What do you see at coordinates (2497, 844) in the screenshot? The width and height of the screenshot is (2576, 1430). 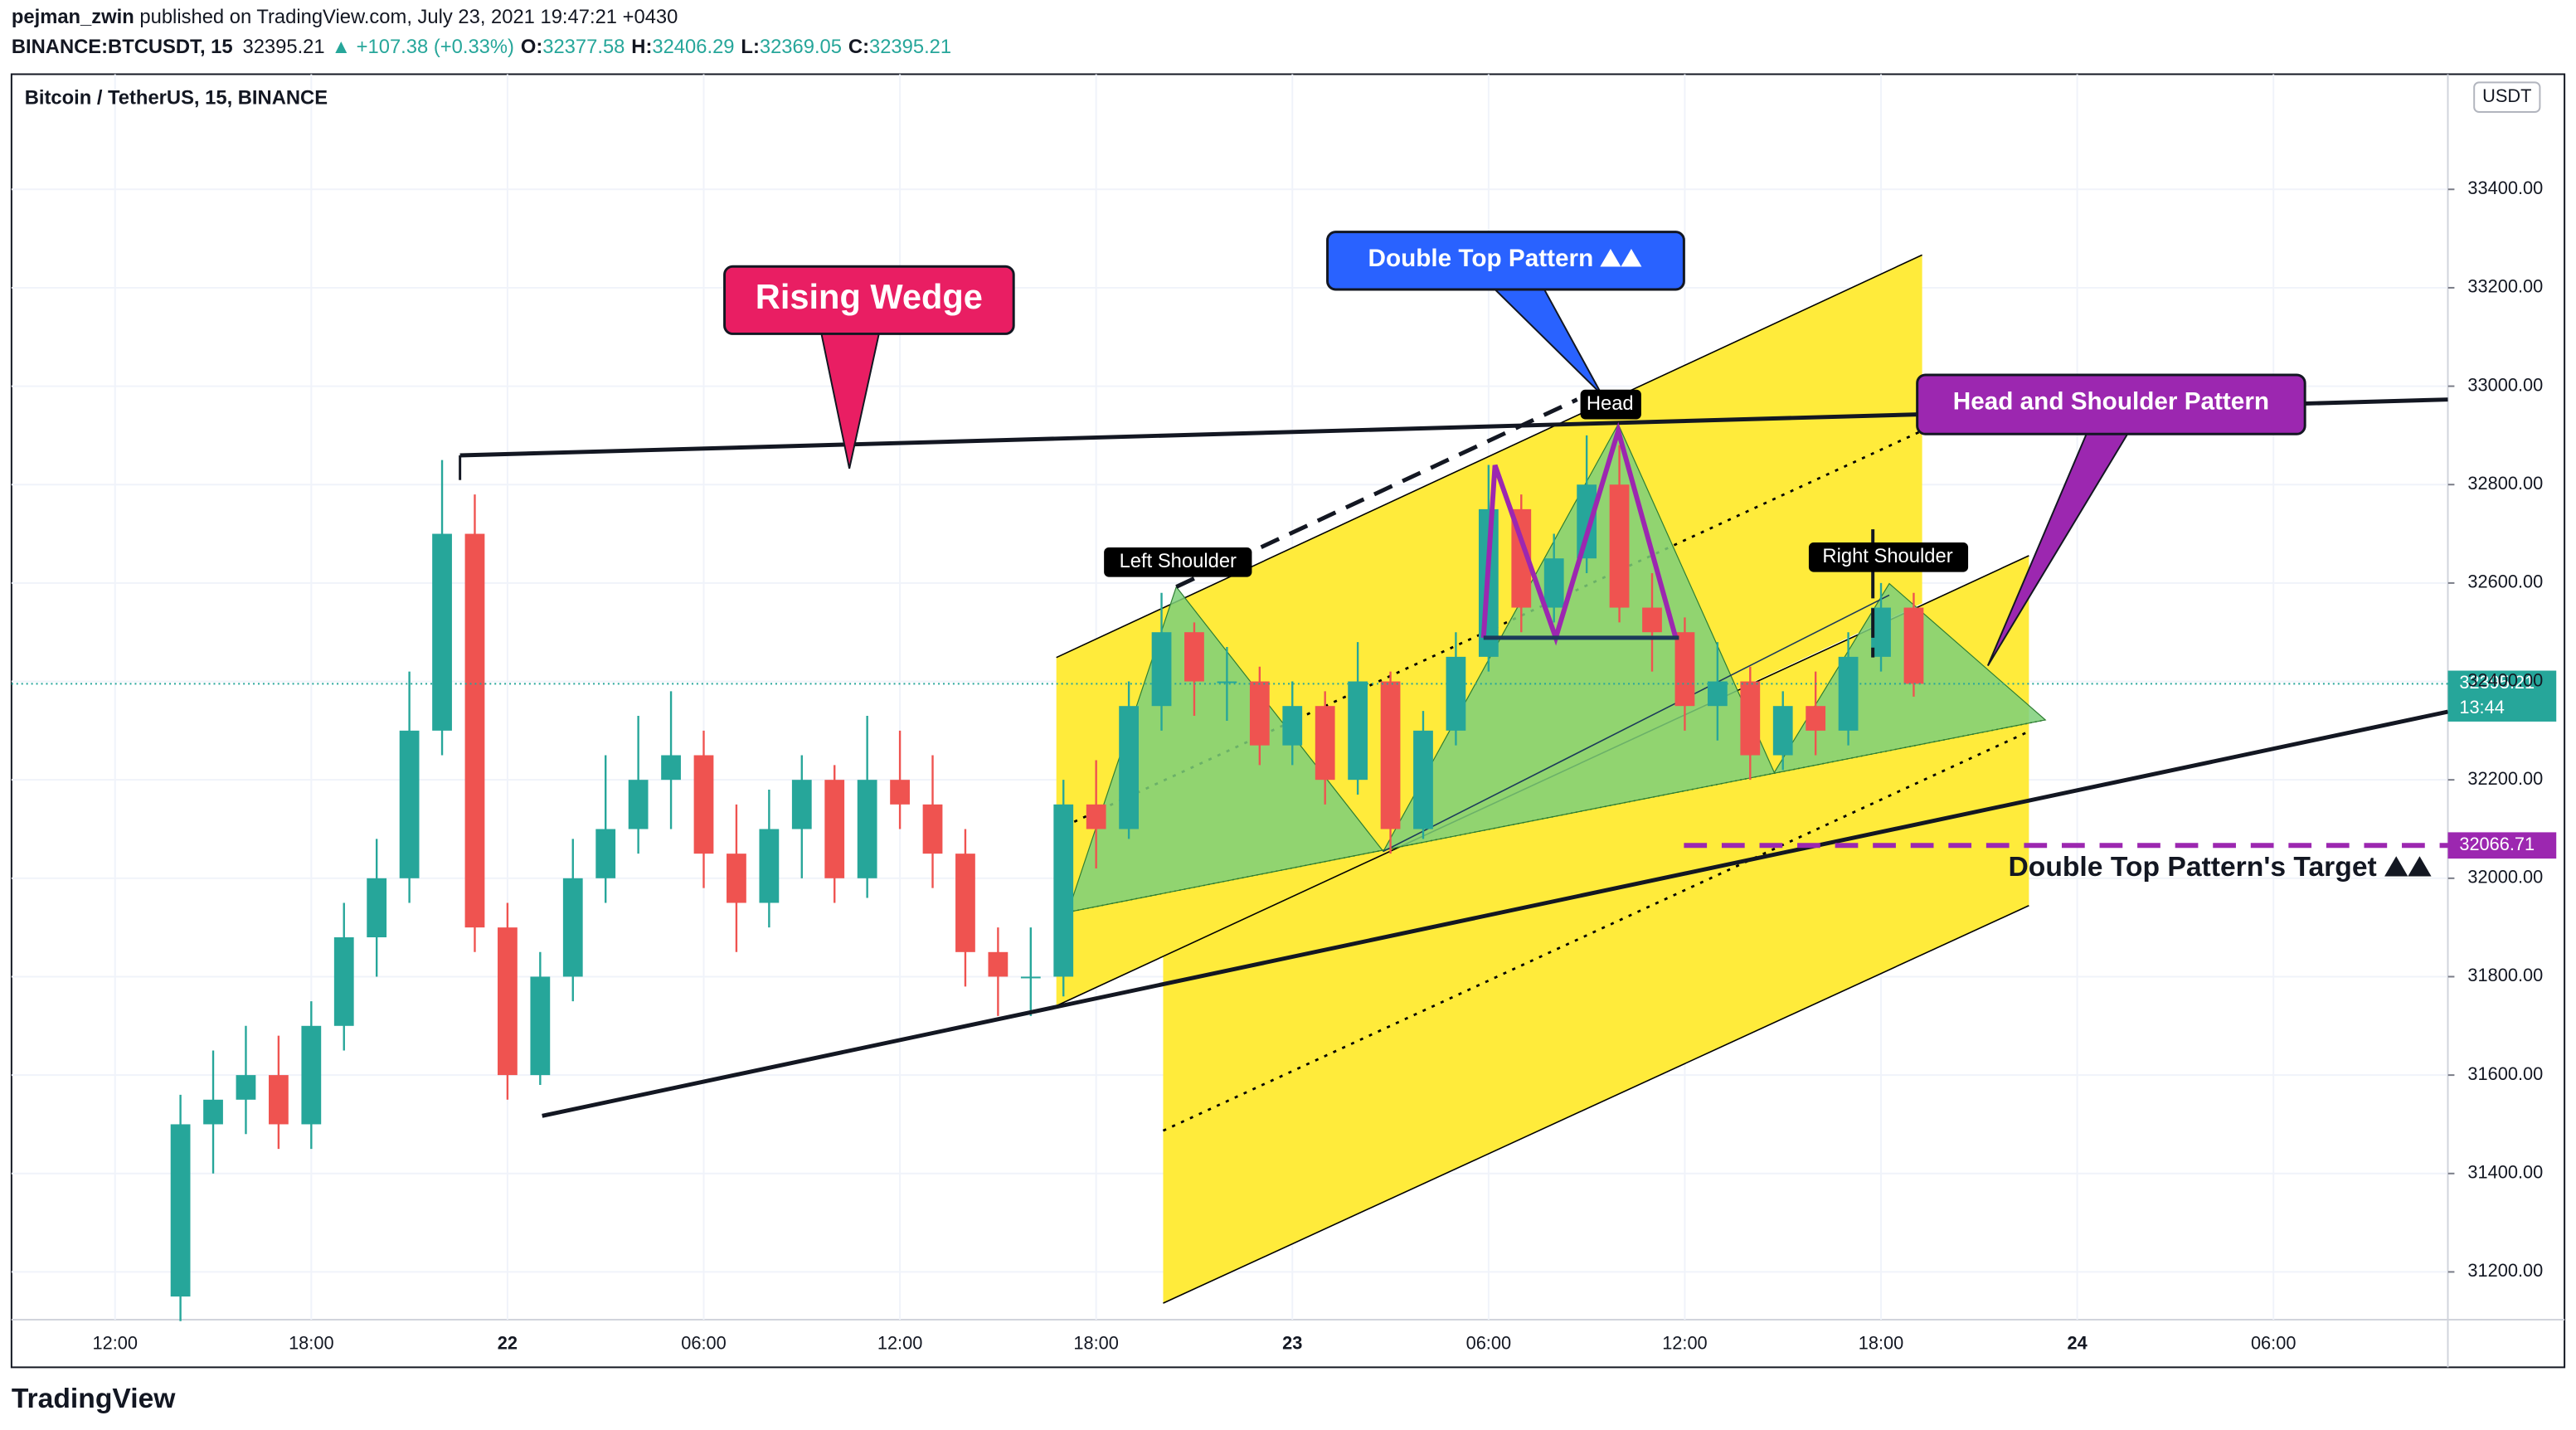 I see `target-label: 32066.71` at bounding box center [2497, 844].